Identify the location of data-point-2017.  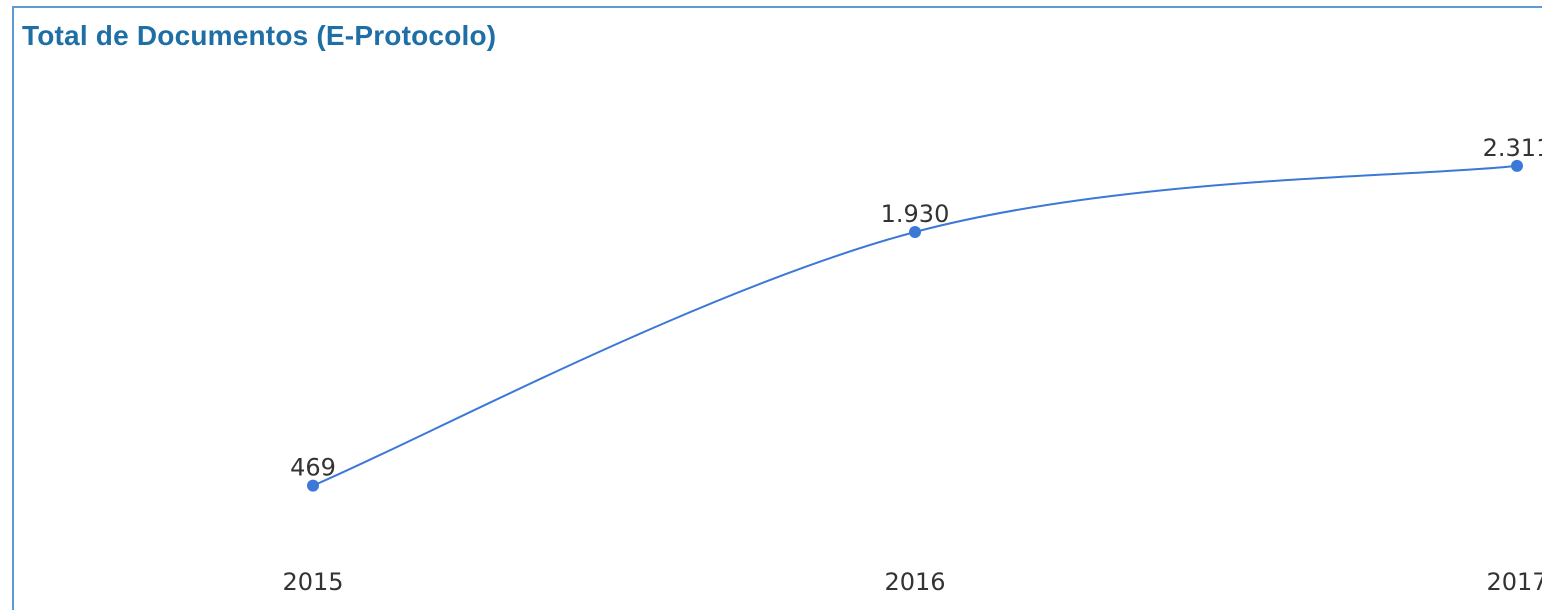
(1517, 165).